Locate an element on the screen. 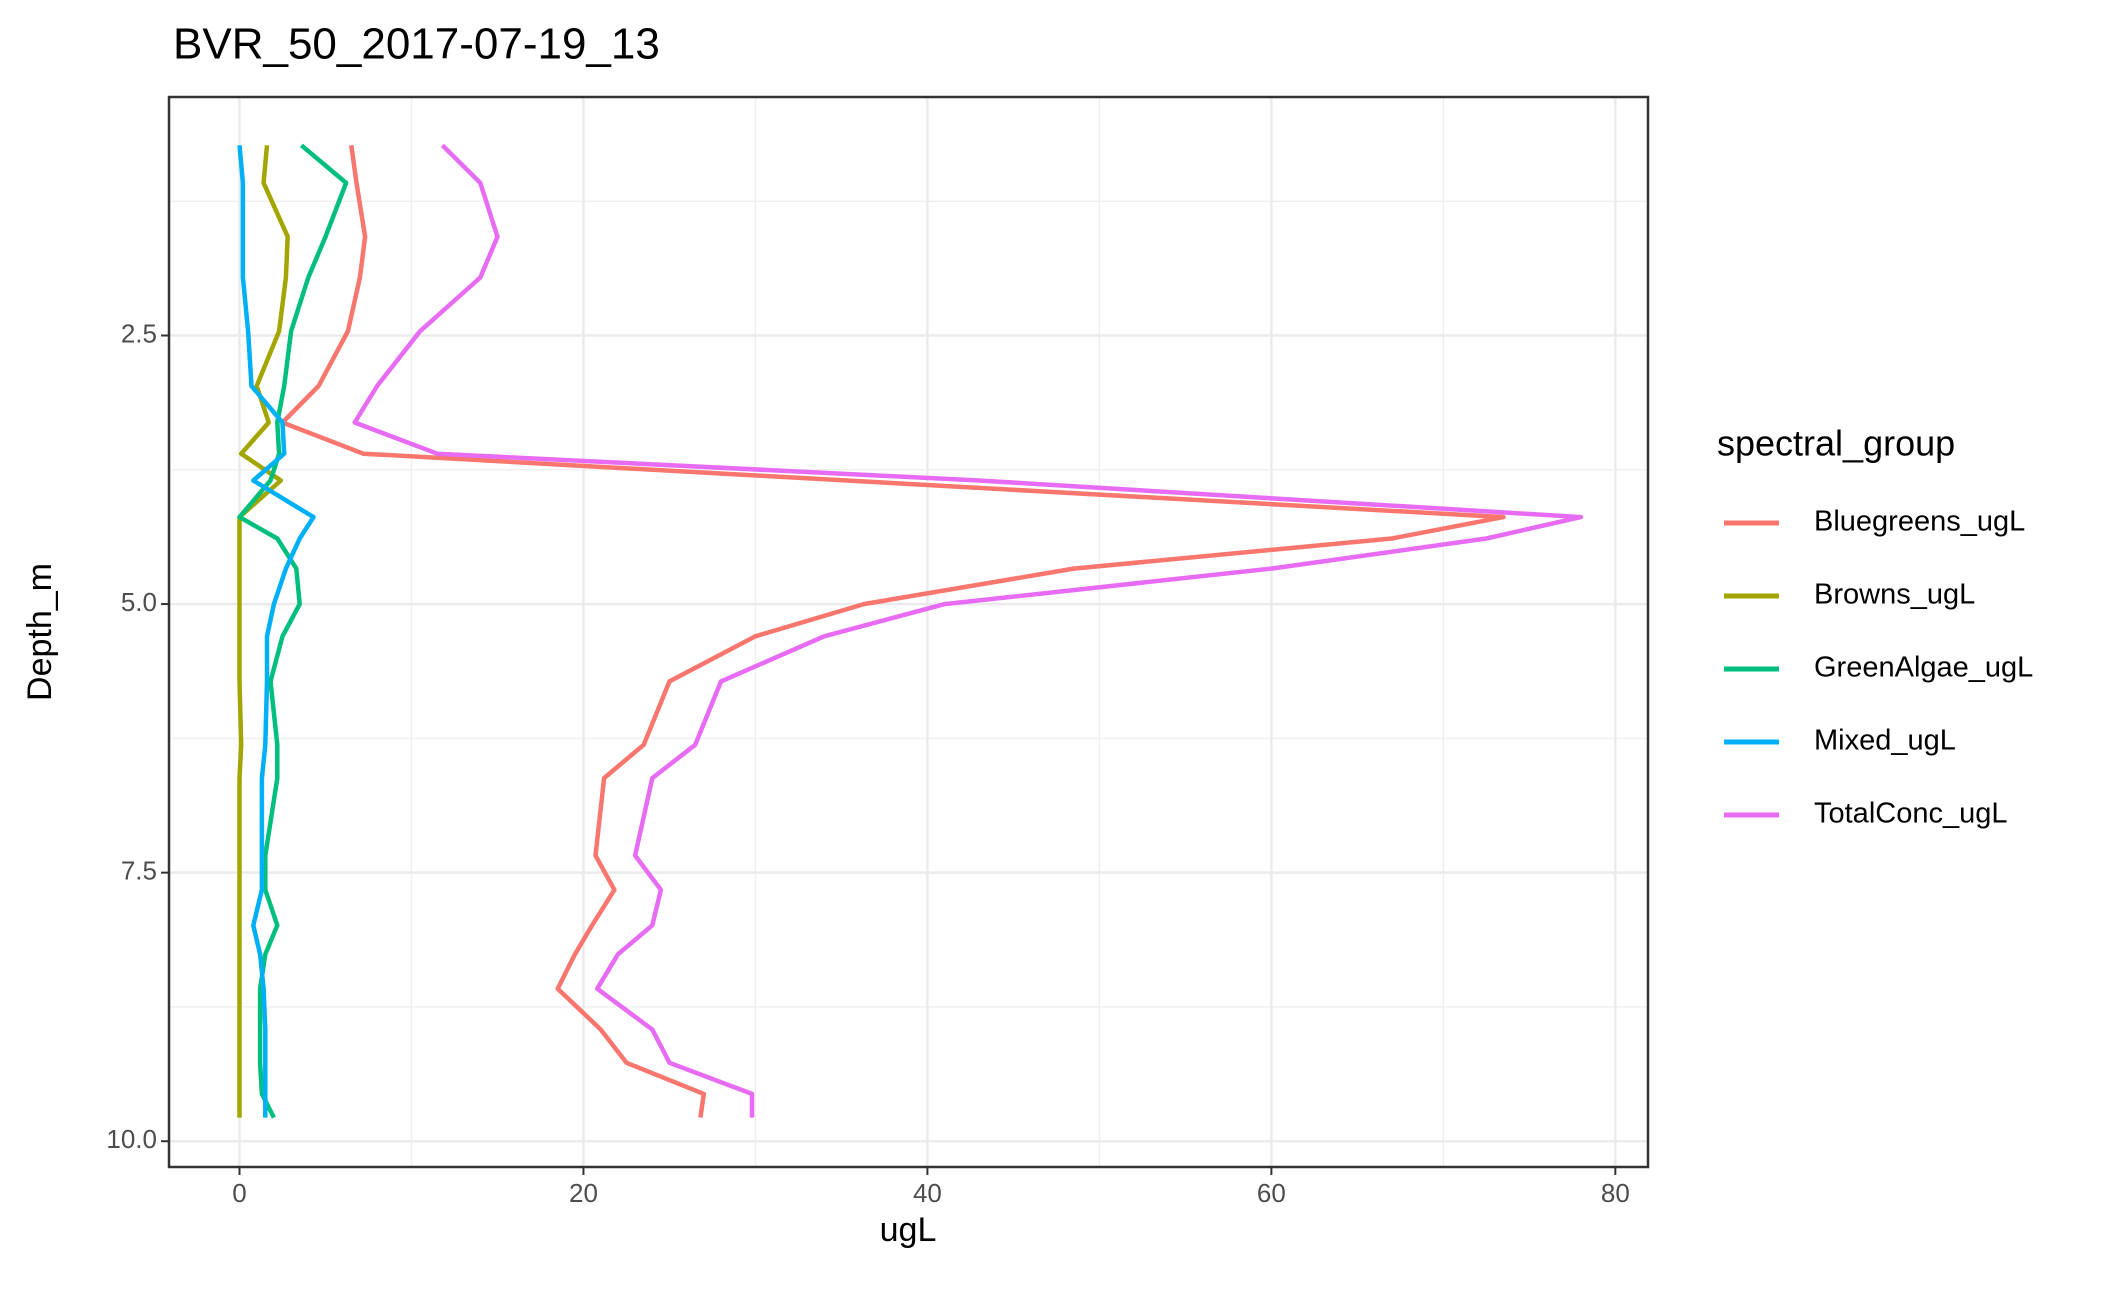  x-tick-label: 80 is located at coordinates (1615, 1193).